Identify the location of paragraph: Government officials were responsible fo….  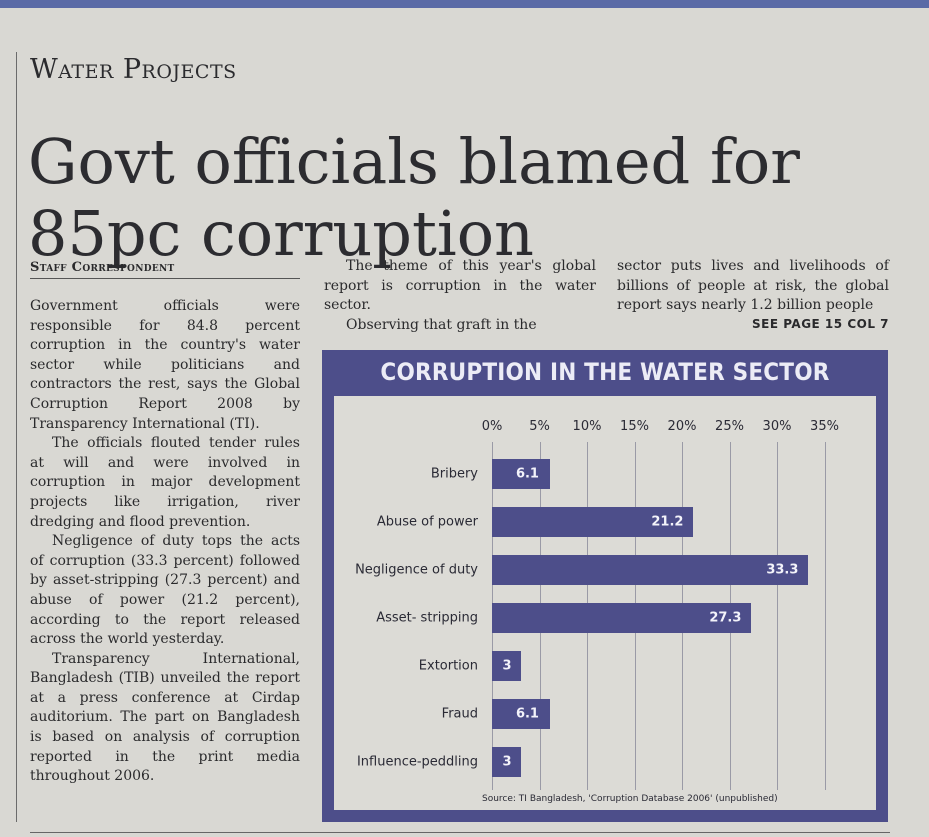
(165, 365).